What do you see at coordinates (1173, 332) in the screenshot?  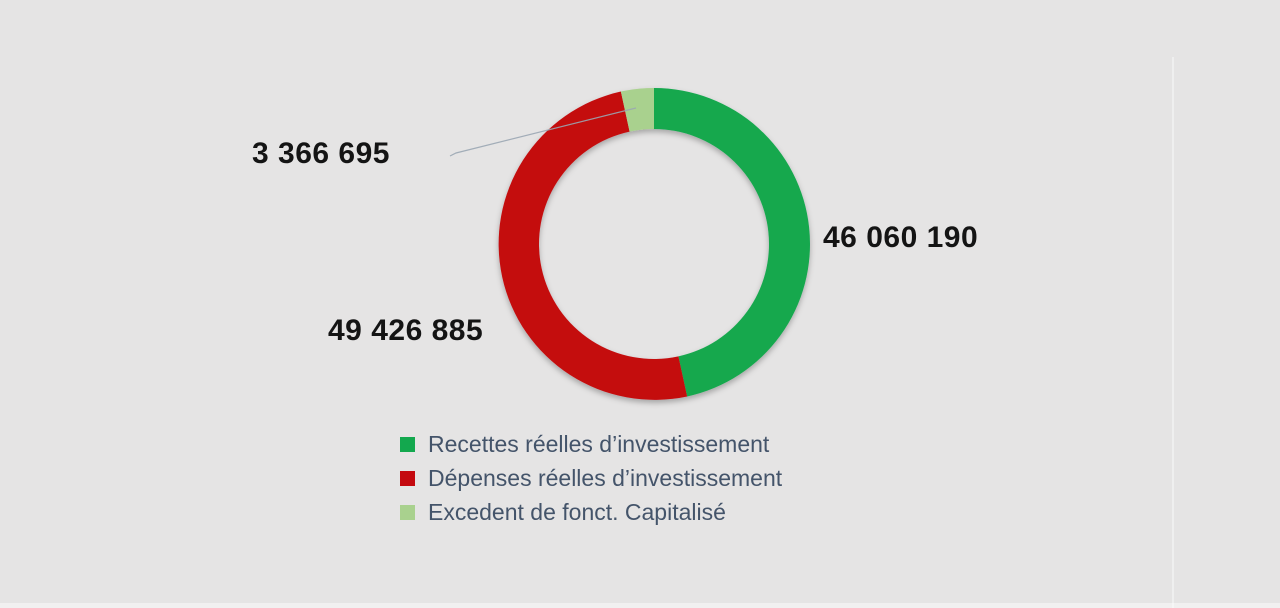 I see `faint-vertical-line` at bounding box center [1173, 332].